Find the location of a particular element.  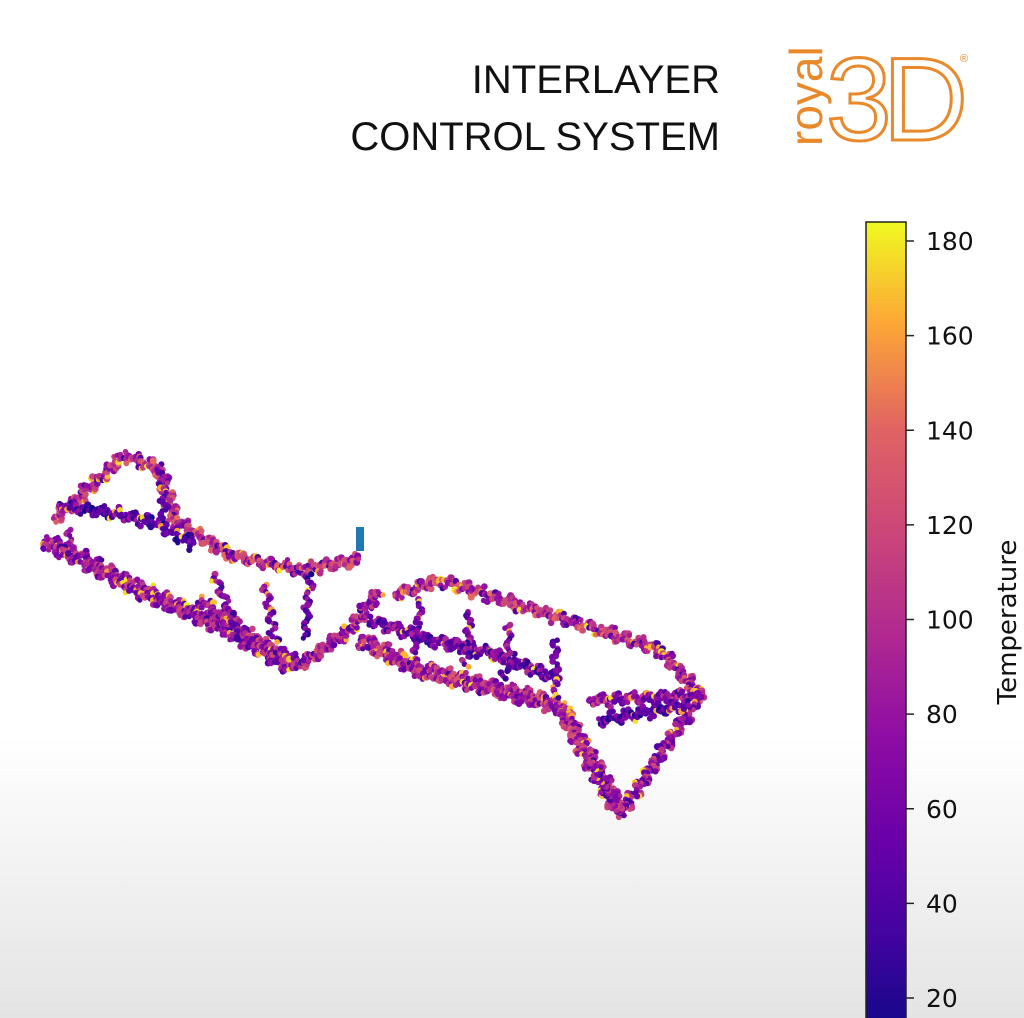

colorbar-tick-label-120: 120 is located at coordinates (950, 525).